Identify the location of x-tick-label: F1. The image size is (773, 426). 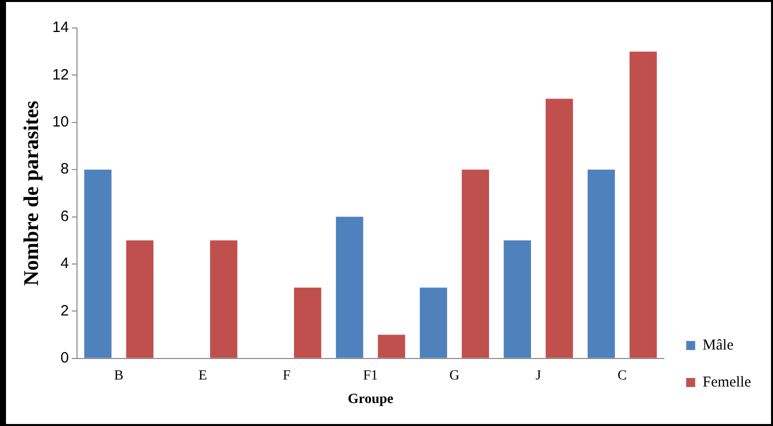
(370, 376).